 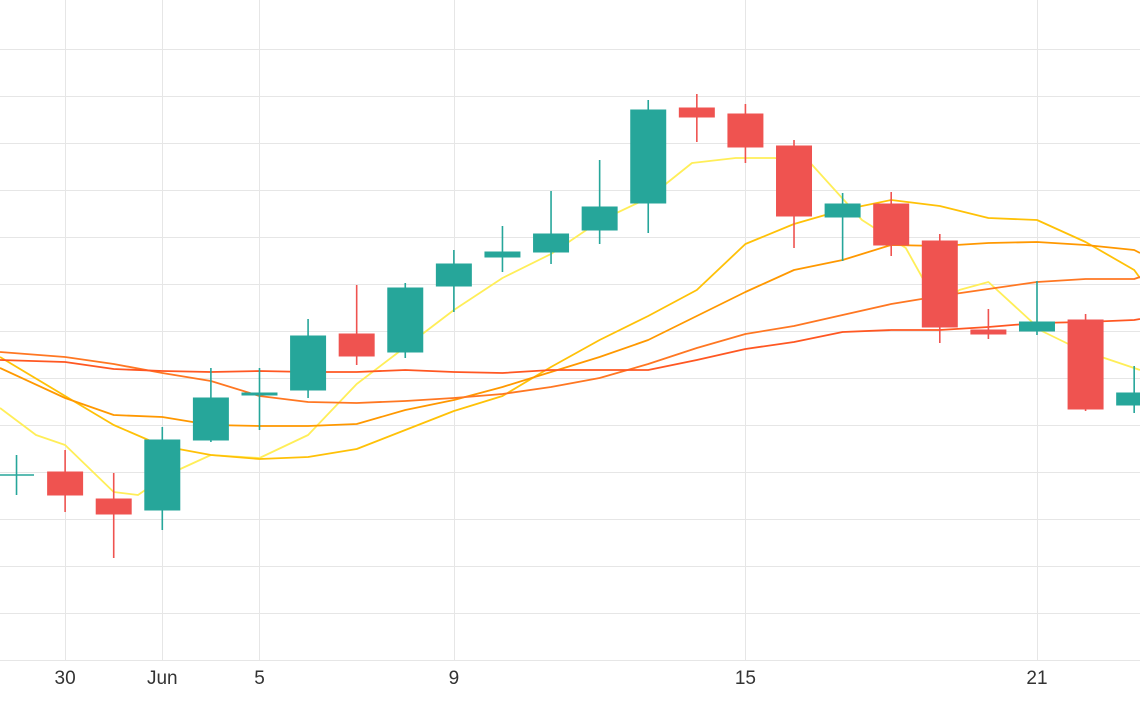 What do you see at coordinates (551, 678) in the screenshot?
I see `x-axis-tick-labels: 30Jun59152127` at bounding box center [551, 678].